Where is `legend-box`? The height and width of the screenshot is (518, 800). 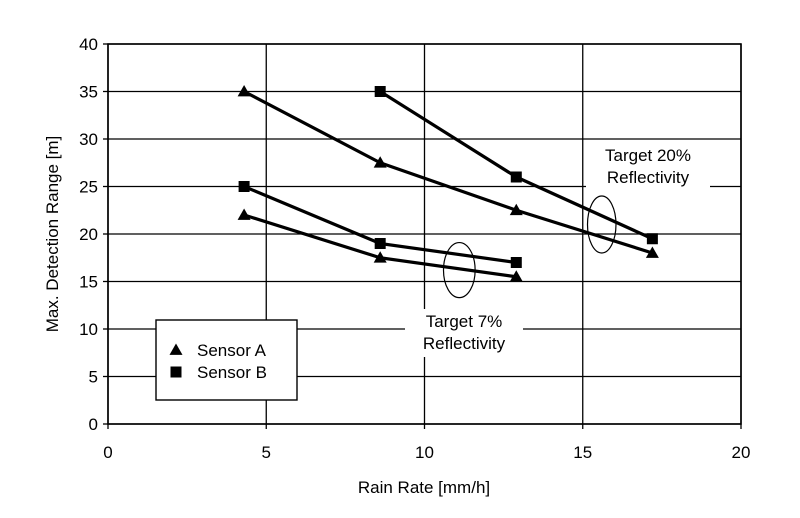 legend-box is located at coordinates (226, 360).